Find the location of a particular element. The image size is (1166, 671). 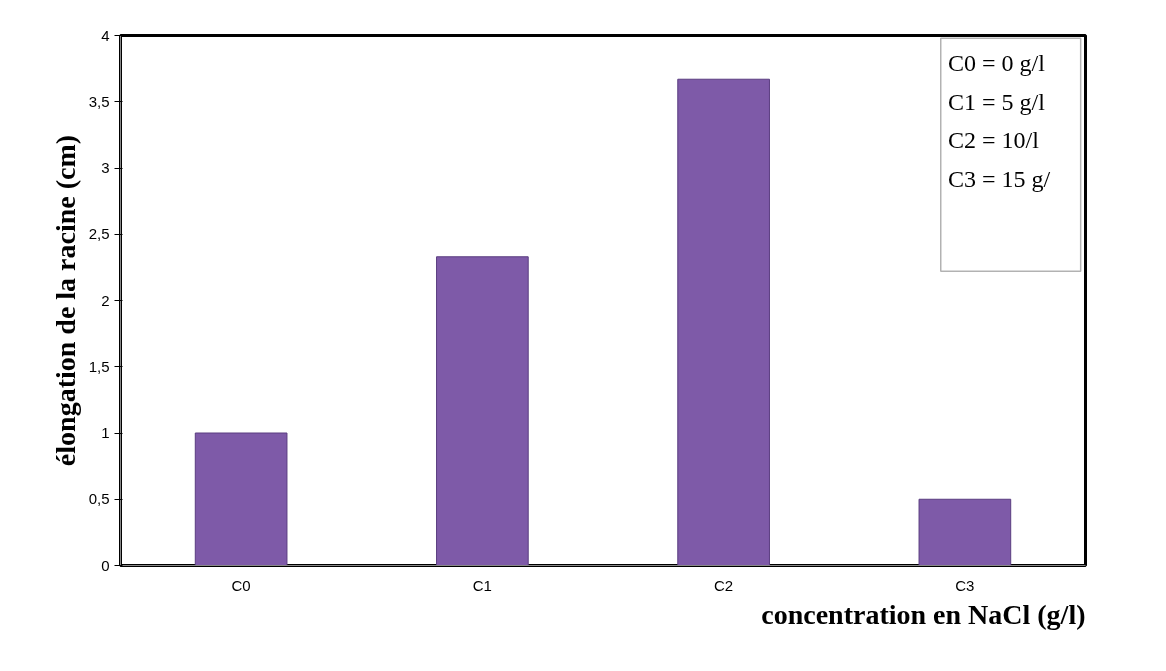

y-tick-label: 0 is located at coordinates (105, 565).